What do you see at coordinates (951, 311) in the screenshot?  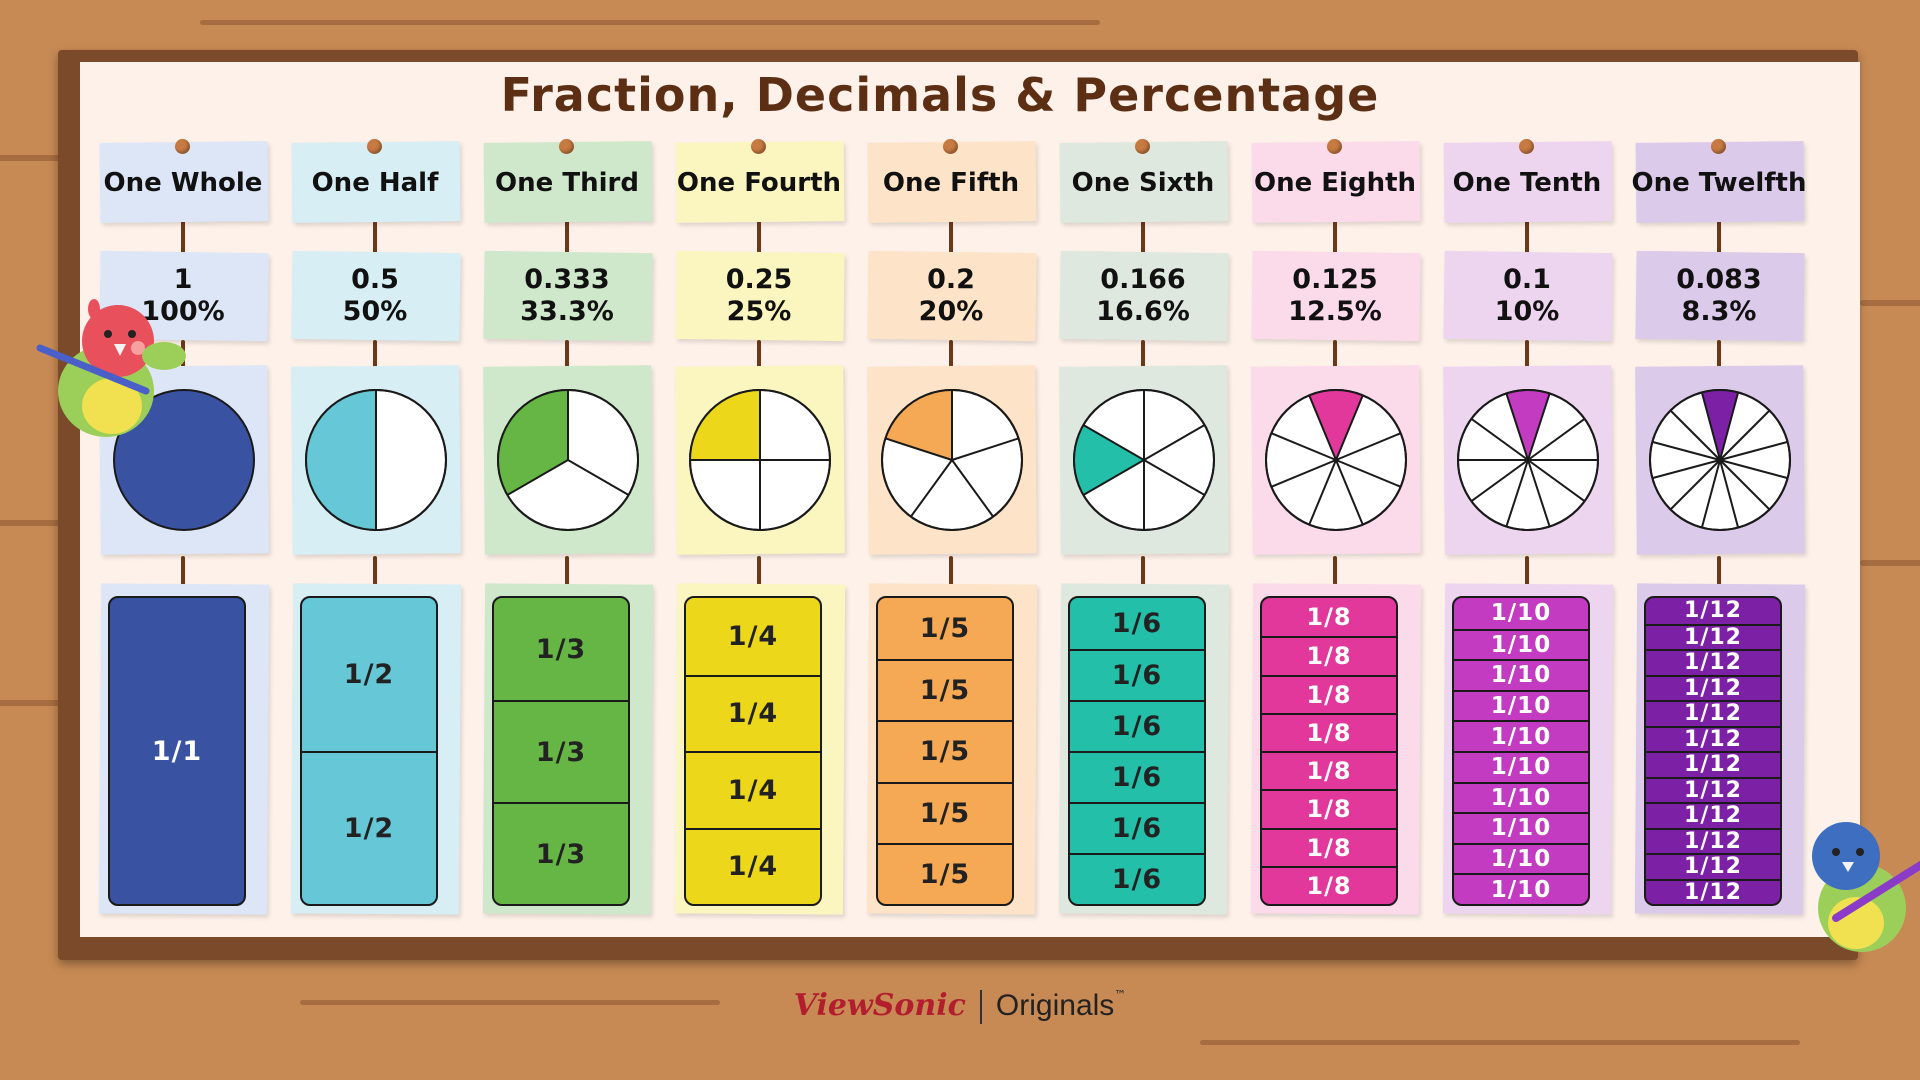 I see `percent-value: 20%` at bounding box center [951, 311].